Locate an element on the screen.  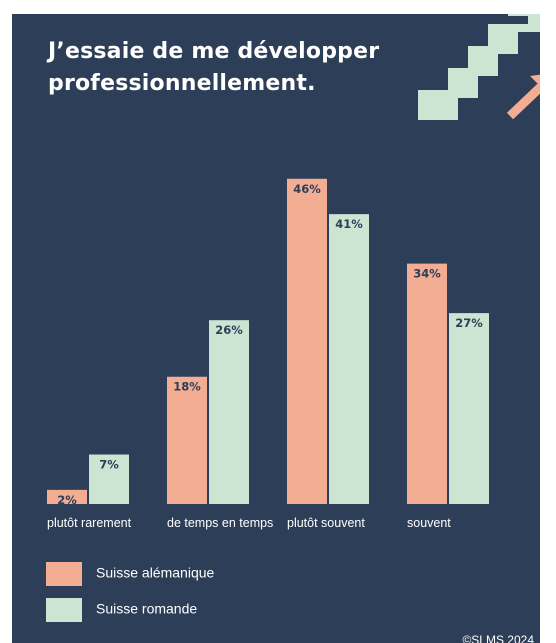
category-label-2: plutôt souvent is located at coordinates (326, 523).